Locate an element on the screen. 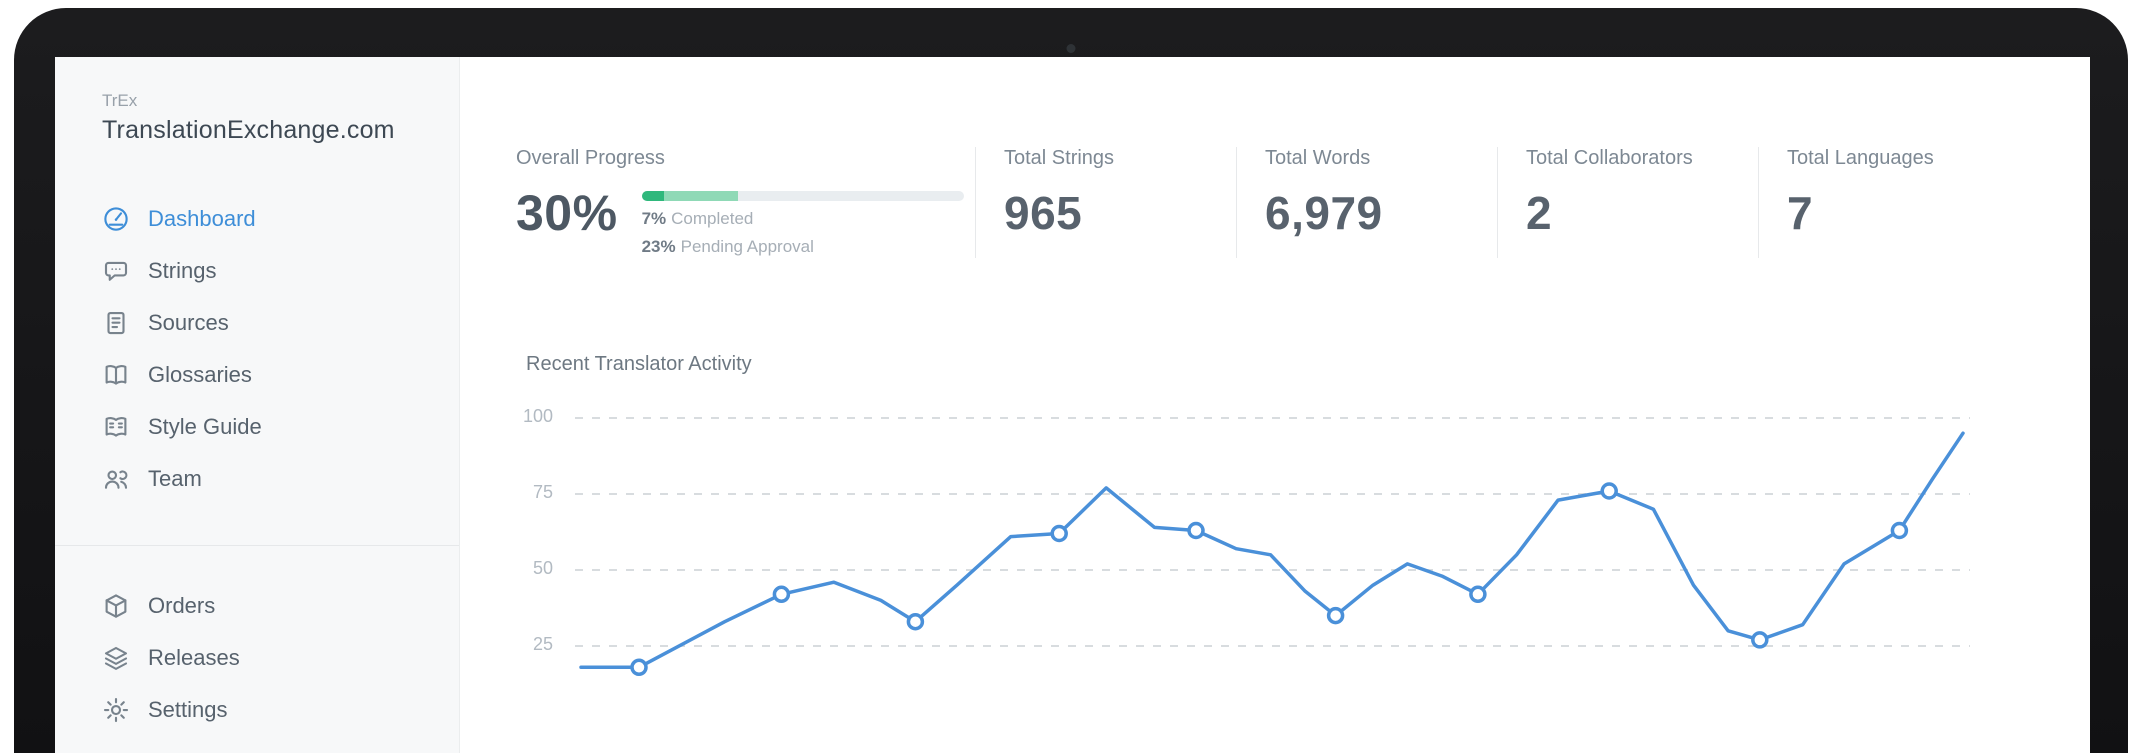  stat-card-total-collaborators: Total Collaborators 2 is located at coordinates (1627, 202).